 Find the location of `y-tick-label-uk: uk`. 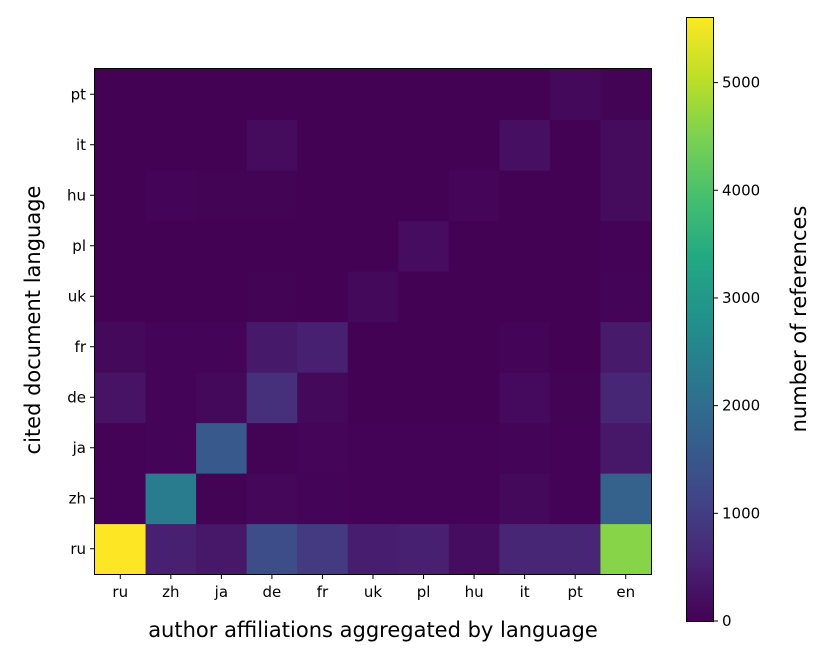

y-tick-label-uk: uk is located at coordinates (77, 296).